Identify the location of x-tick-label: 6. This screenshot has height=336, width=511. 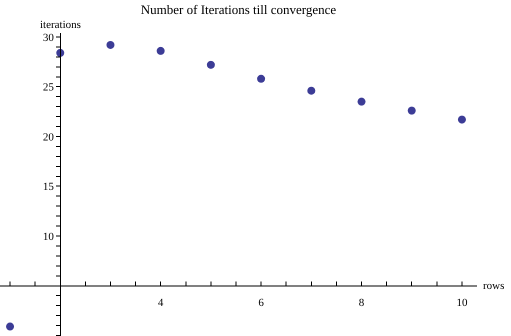
(261, 302).